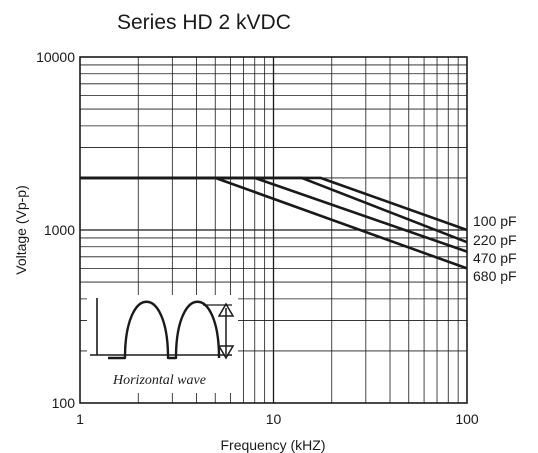 The width and height of the screenshot is (538, 453). I want to click on y-axis-label: Voltage (Vp-p), so click(21, 230).